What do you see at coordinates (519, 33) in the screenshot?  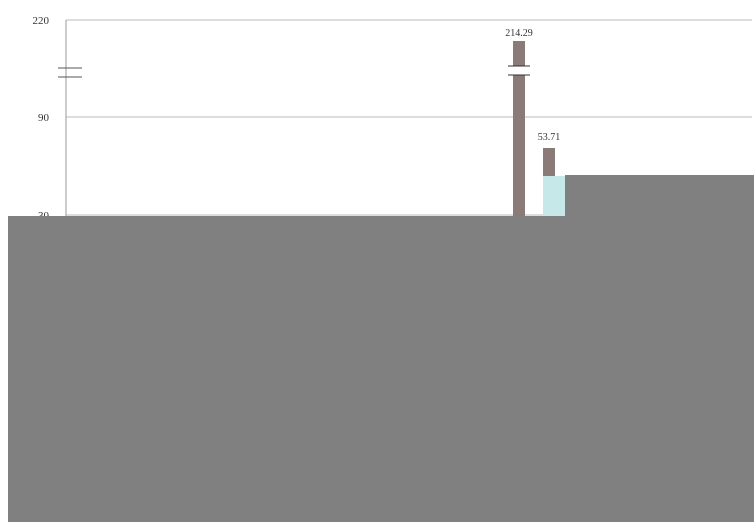 I see `data-label-214-29: 214.29` at bounding box center [519, 33].